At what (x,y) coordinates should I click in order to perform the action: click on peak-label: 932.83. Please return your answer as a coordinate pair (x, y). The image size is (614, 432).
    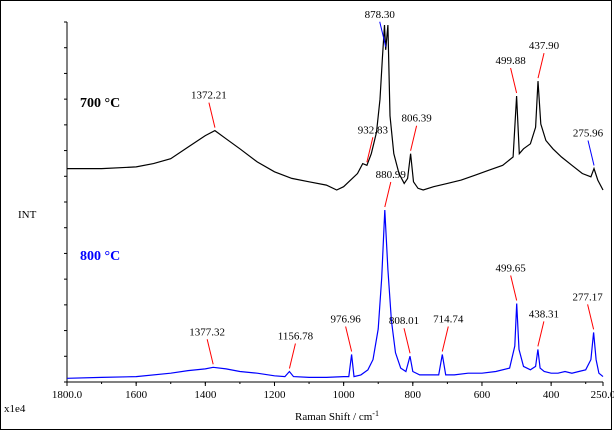
    Looking at the image, I should click on (373, 130).